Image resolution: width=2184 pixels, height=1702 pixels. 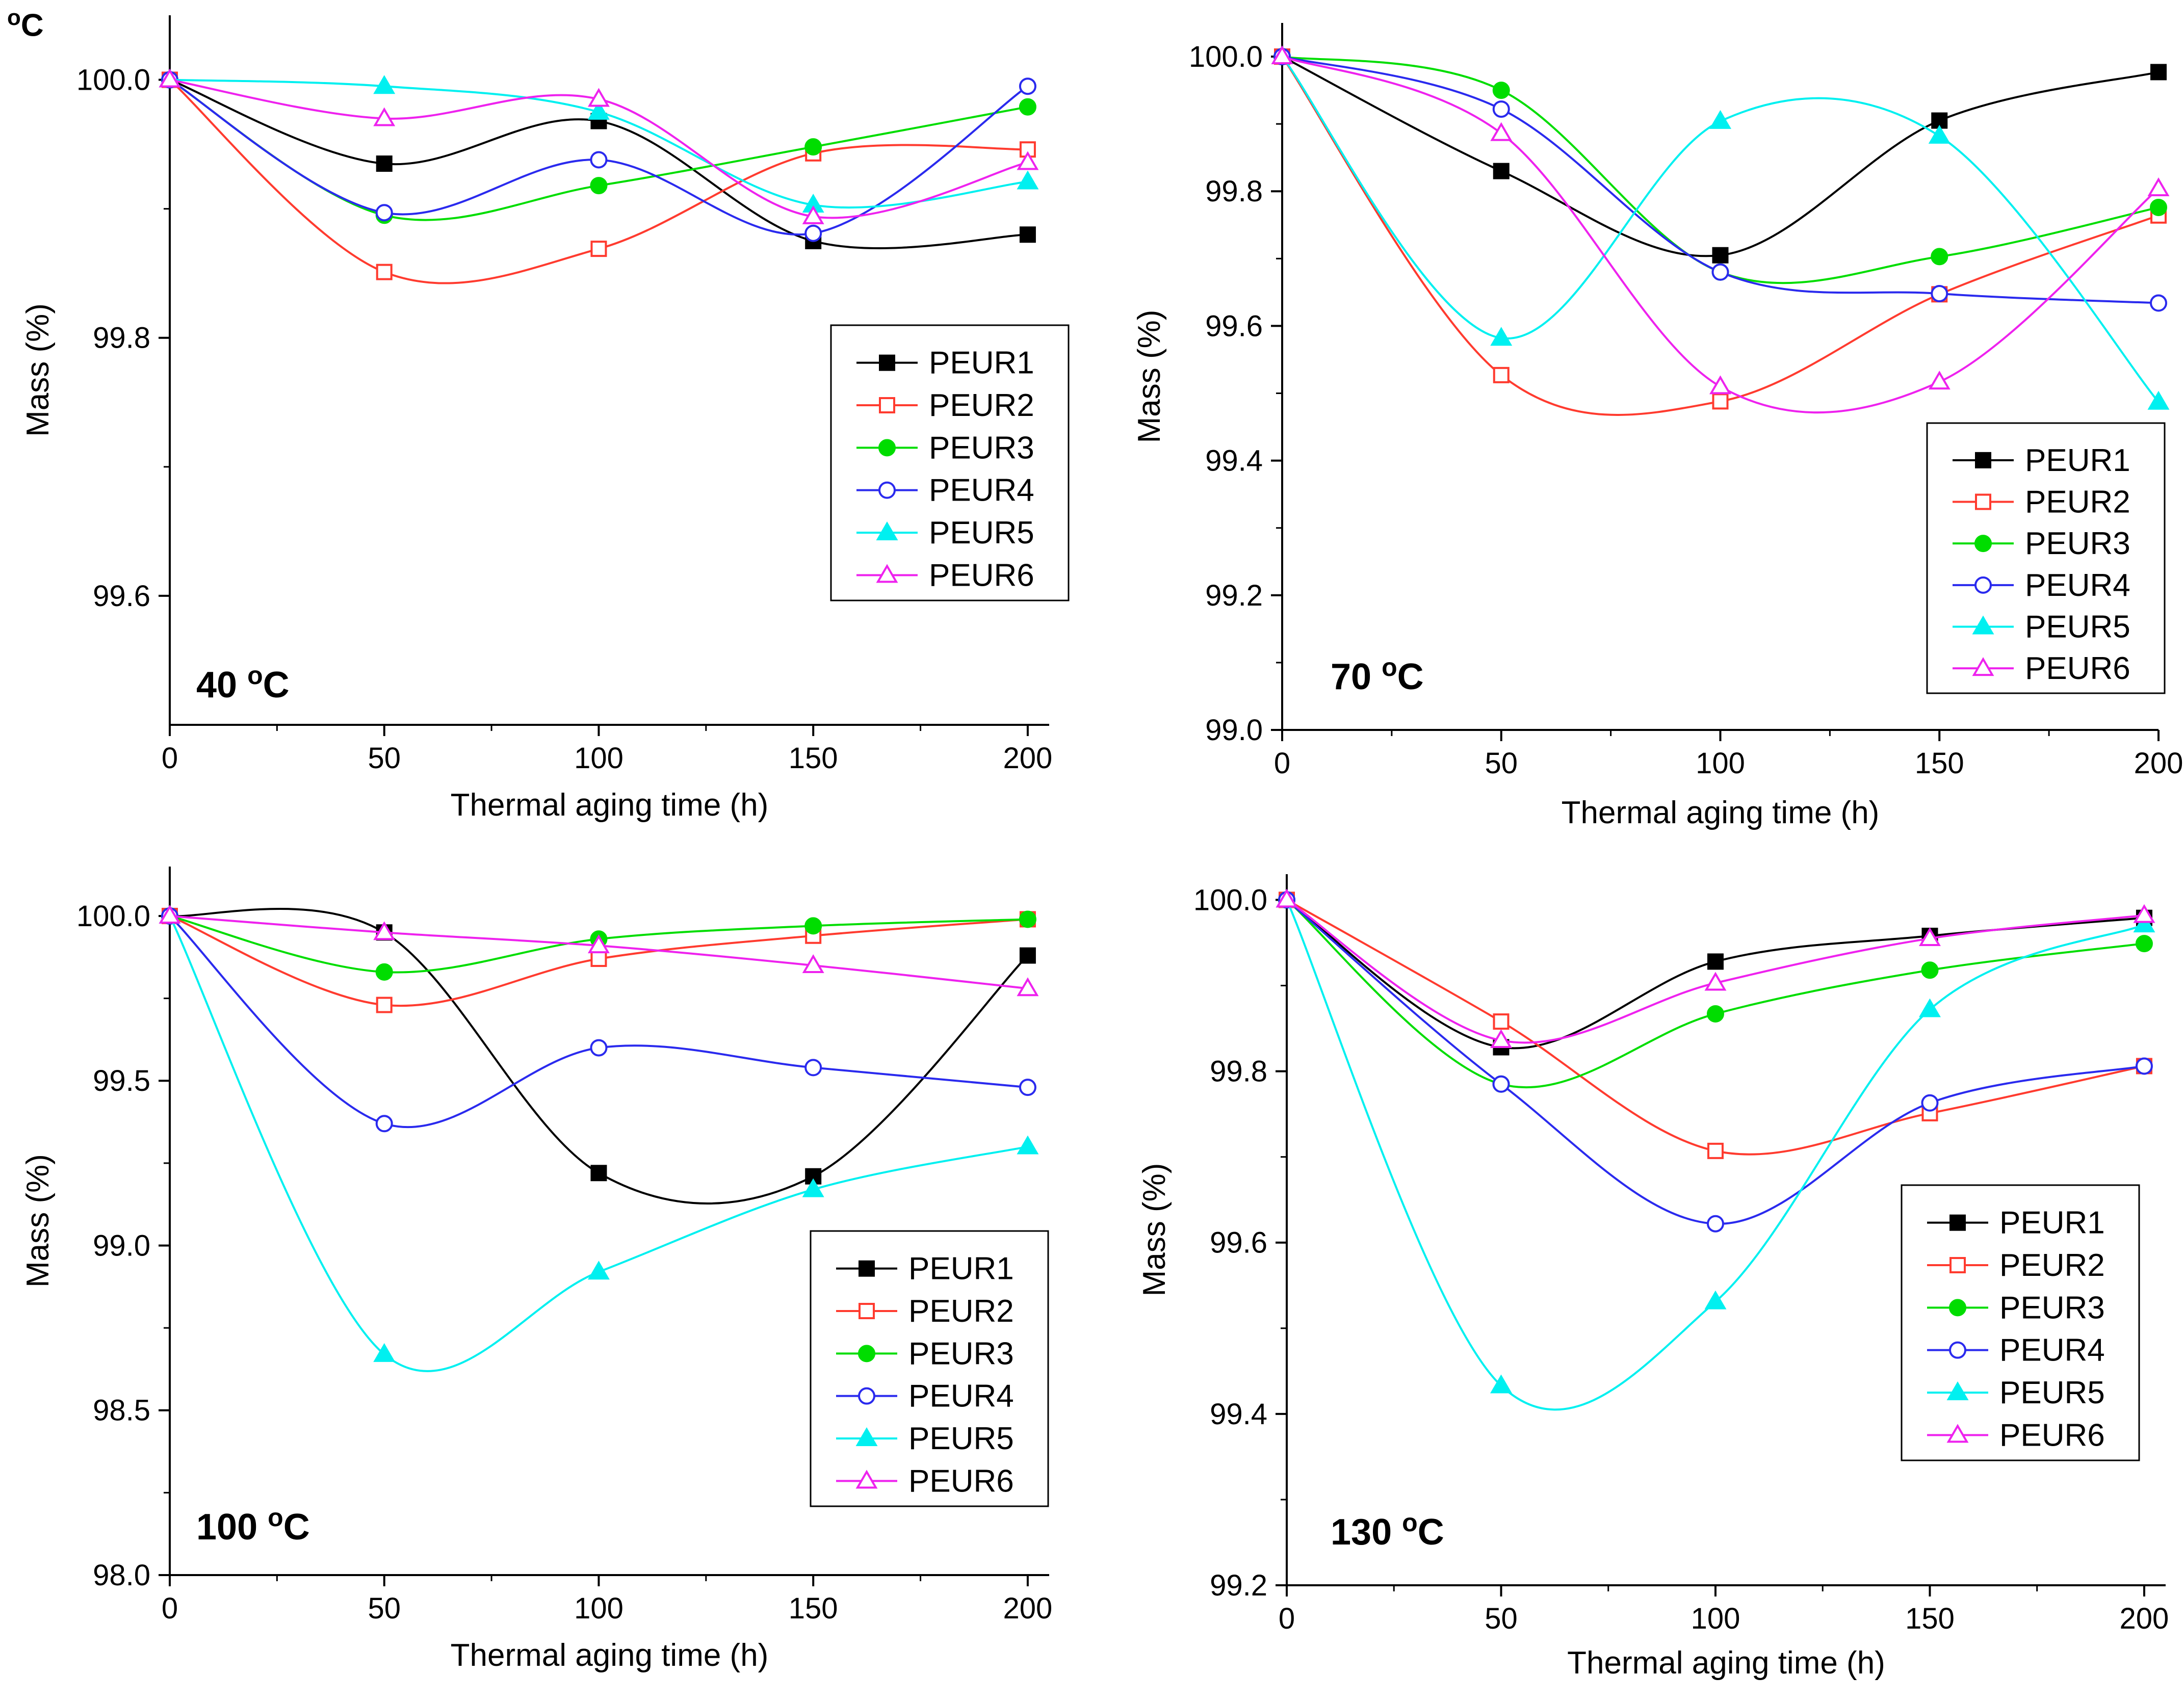 What do you see at coordinates (2077, 503) in the screenshot?
I see `legend-label-peur2: PEUR2` at bounding box center [2077, 503].